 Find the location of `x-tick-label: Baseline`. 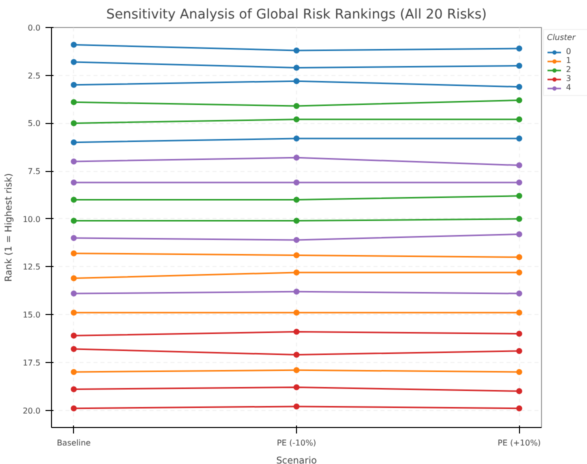

x-tick-label: Baseline is located at coordinates (73, 443).